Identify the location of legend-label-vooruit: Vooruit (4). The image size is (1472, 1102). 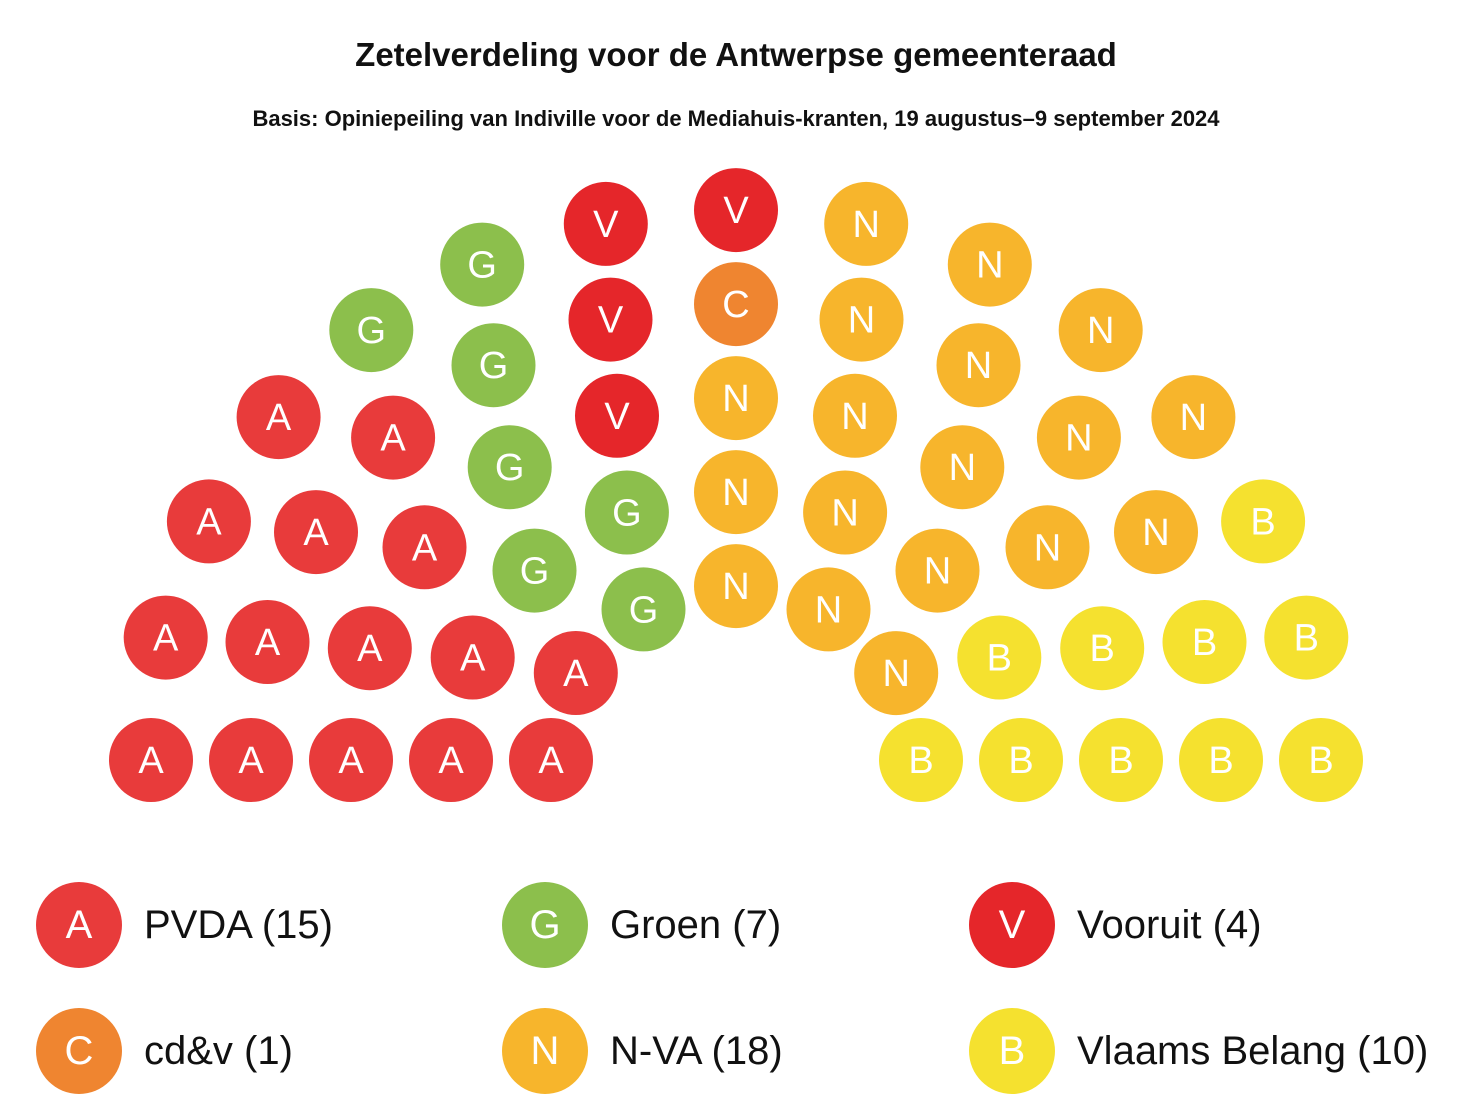
(1169, 924).